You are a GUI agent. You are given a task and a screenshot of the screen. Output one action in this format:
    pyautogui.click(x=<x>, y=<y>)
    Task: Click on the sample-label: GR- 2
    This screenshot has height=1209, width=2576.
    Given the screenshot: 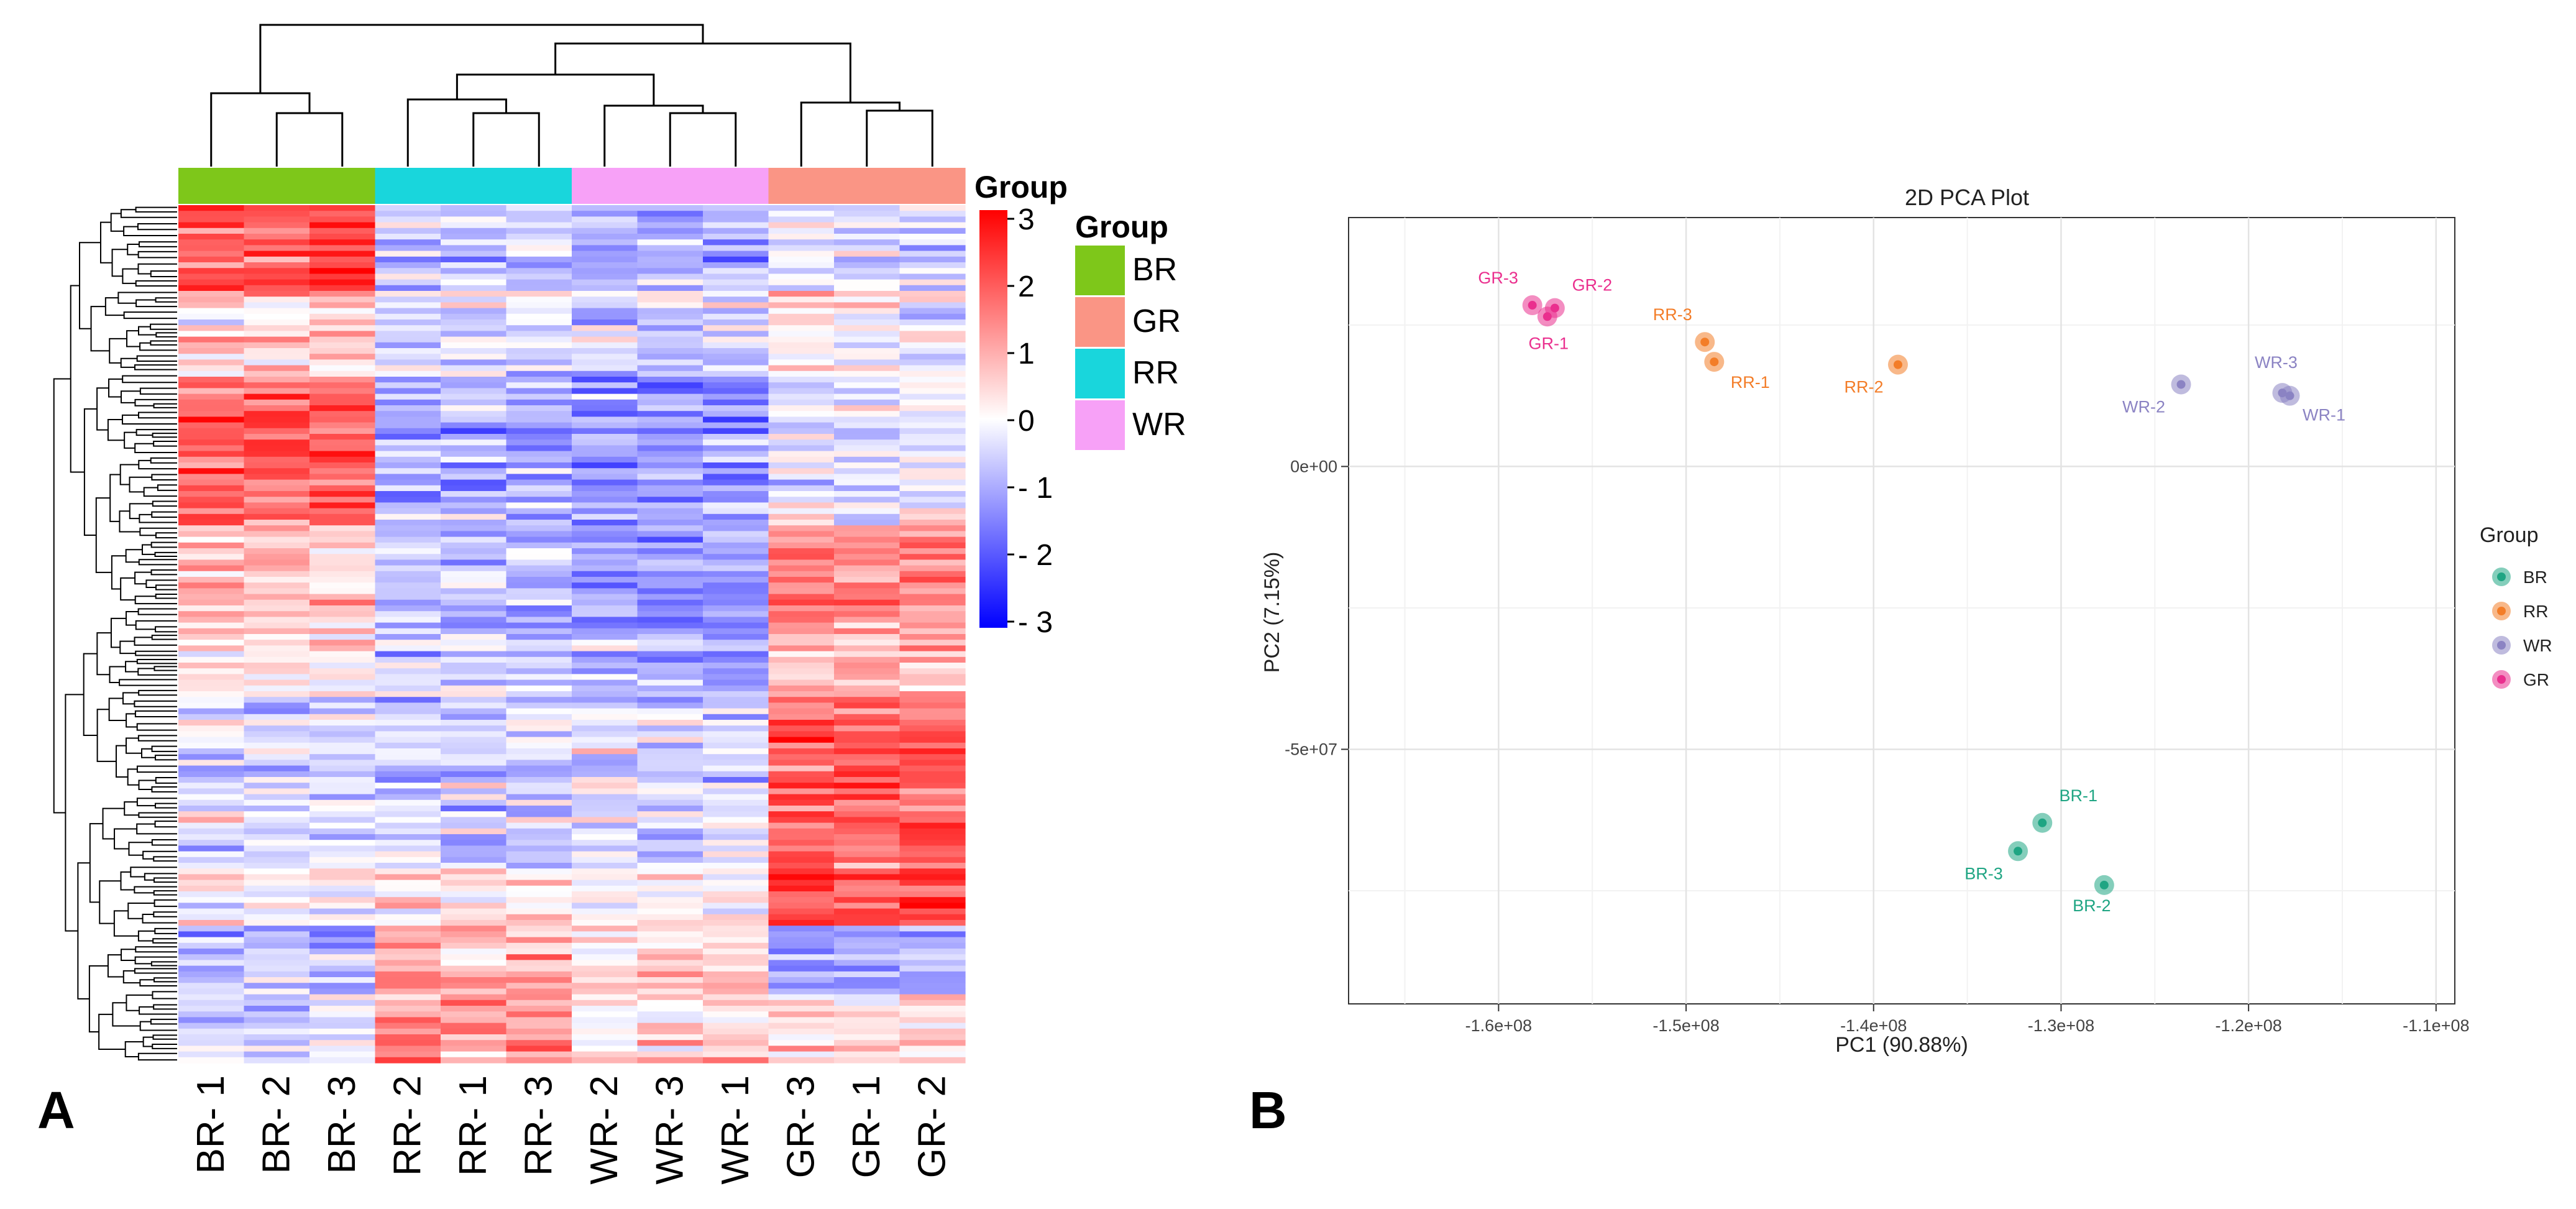 What is the action you would take?
    pyautogui.click(x=931, y=1126)
    